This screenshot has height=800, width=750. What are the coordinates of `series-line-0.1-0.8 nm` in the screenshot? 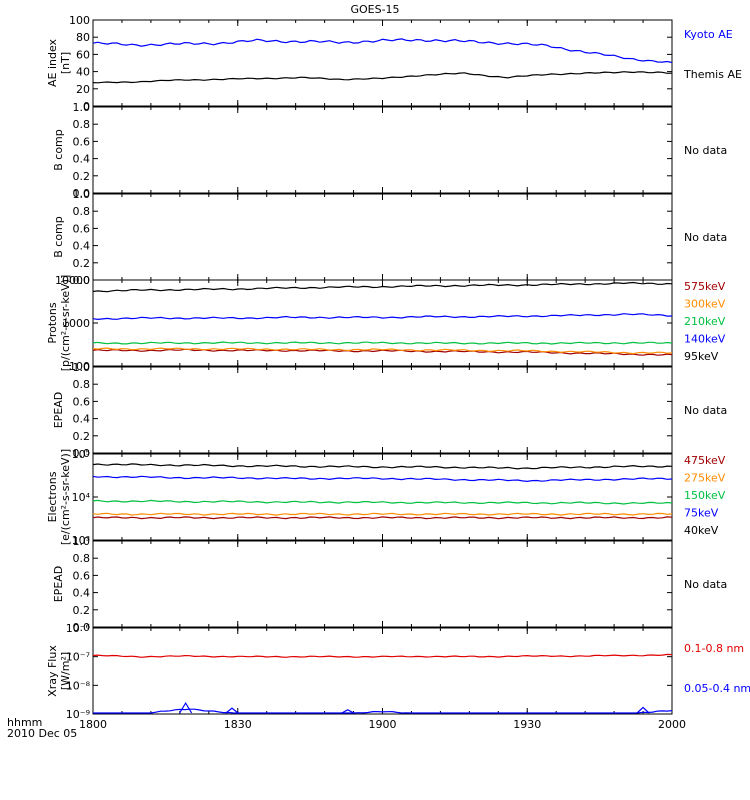 It's located at (382, 655).